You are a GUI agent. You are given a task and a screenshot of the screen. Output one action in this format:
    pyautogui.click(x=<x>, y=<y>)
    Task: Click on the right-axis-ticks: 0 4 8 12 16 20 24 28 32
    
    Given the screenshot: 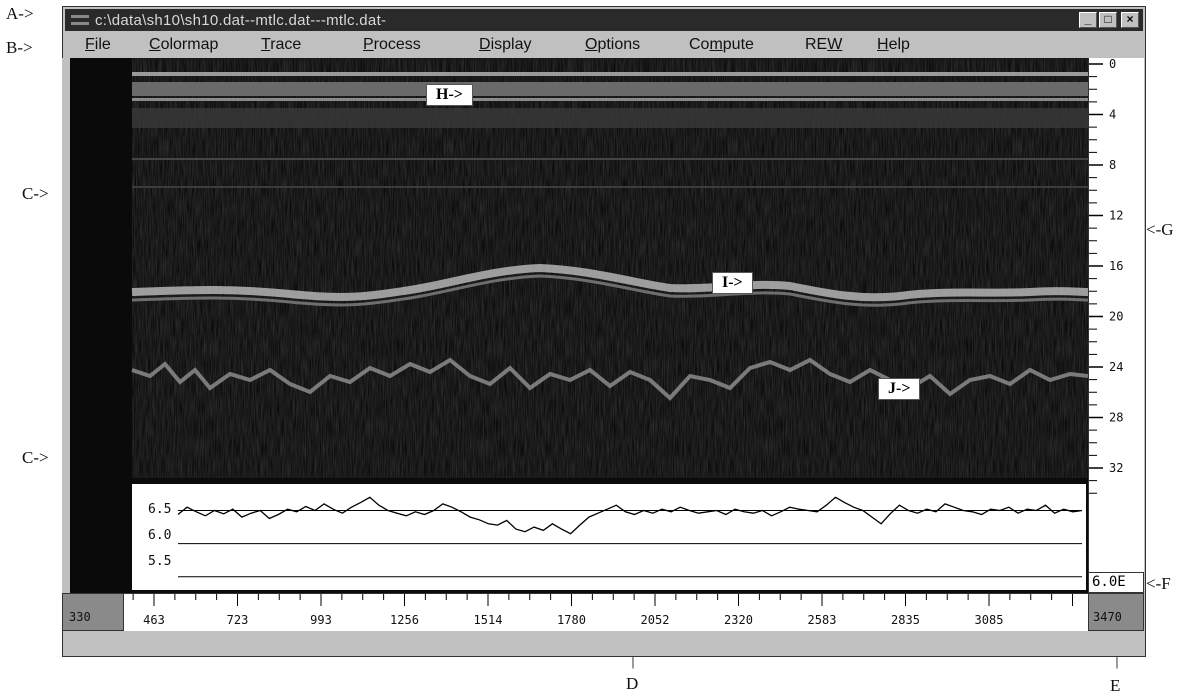 What is the action you would take?
    pyautogui.click(x=1106, y=275)
    